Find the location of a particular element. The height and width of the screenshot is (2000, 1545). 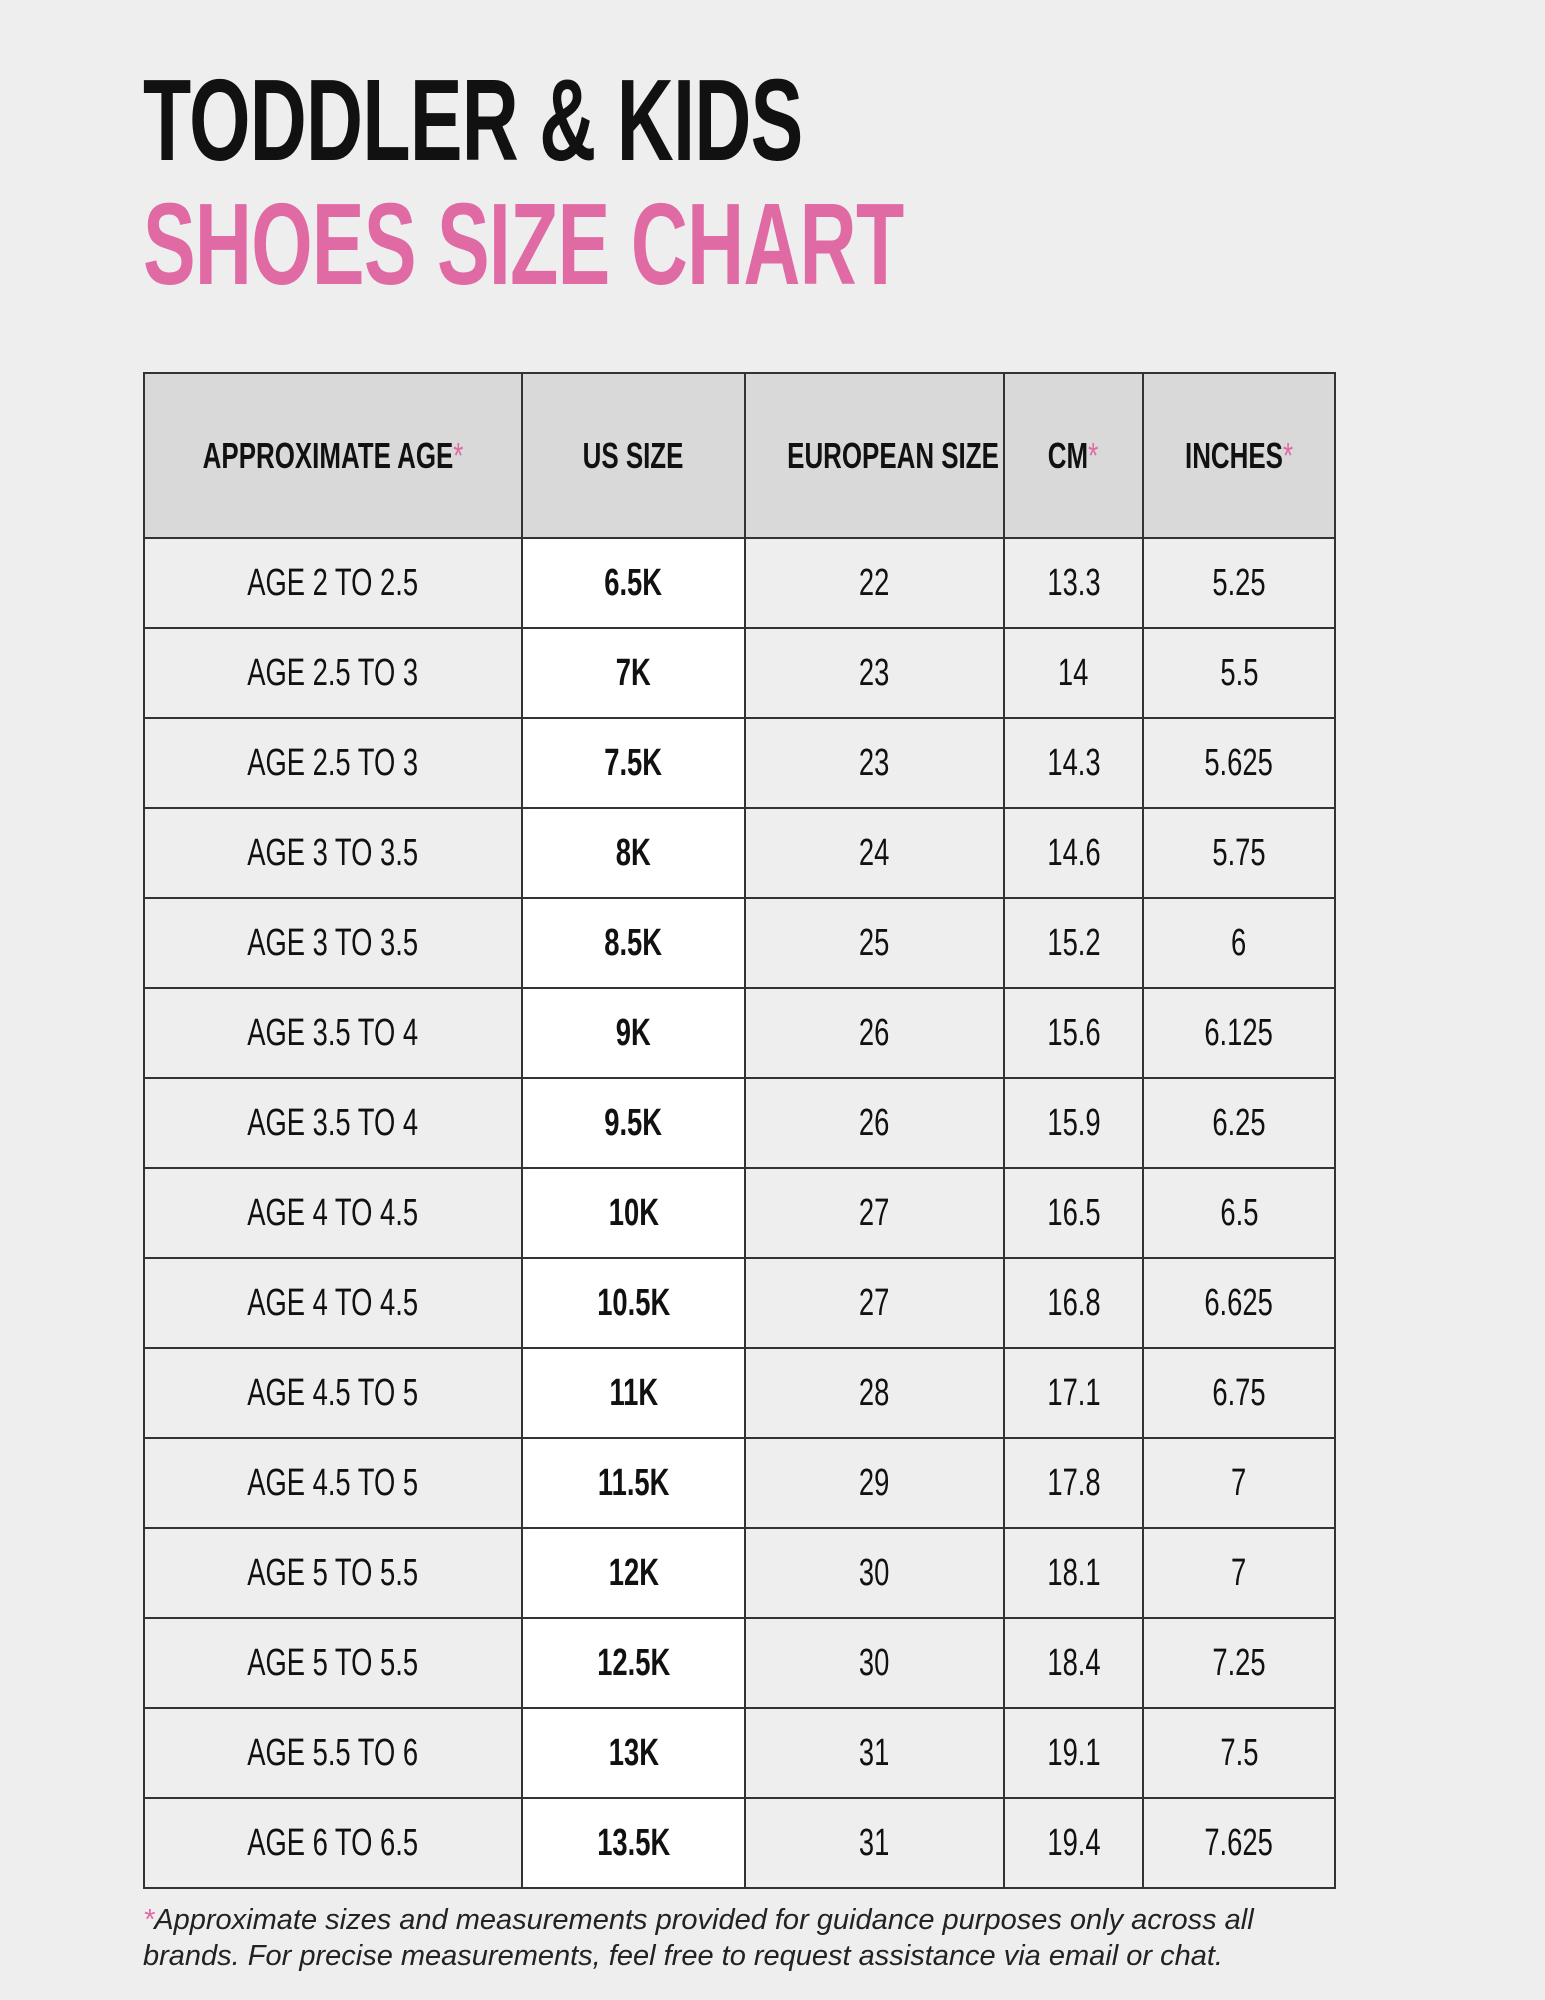

table-row: AGE 6 TO 6.5 13.5K 31 19.4 7.625 is located at coordinates (739, 1843).